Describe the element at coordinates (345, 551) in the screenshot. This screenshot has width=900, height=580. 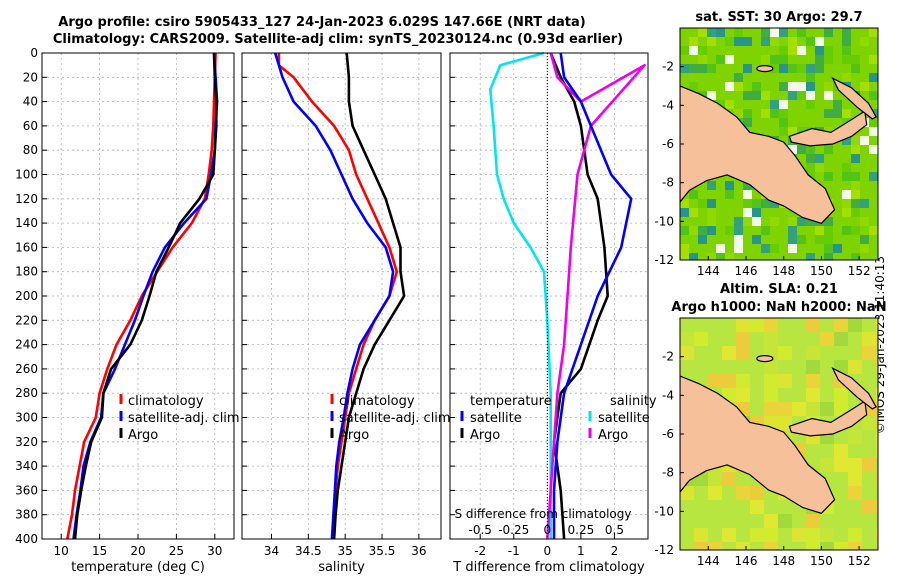
I see `salinity-tick-label: 35` at that location.